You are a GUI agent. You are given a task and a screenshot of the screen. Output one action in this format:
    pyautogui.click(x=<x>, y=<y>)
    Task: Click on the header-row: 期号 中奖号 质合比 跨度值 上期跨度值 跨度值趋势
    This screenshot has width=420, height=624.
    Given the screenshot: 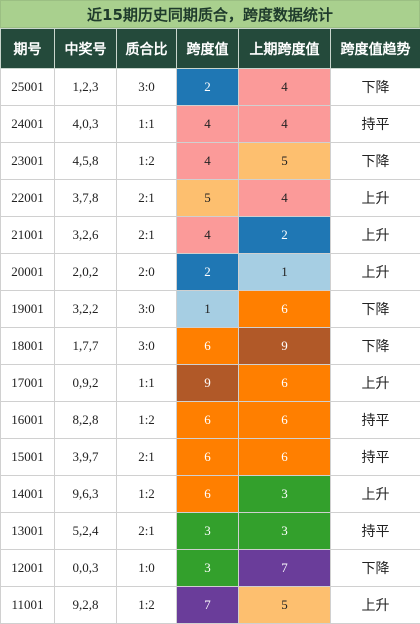 What is the action you would take?
    pyautogui.click(x=210, y=49)
    